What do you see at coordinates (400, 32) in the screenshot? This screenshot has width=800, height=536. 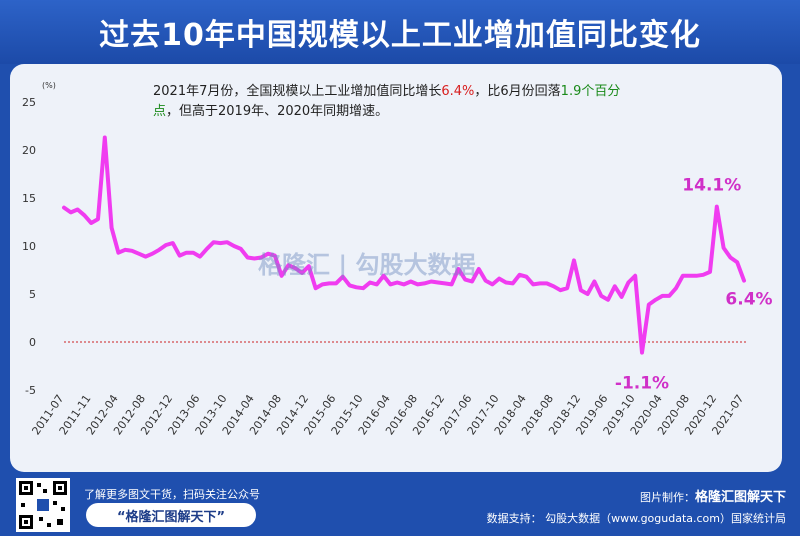 I see `page-title: 过去10年中国规模以上工业增加值同比变化` at bounding box center [400, 32].